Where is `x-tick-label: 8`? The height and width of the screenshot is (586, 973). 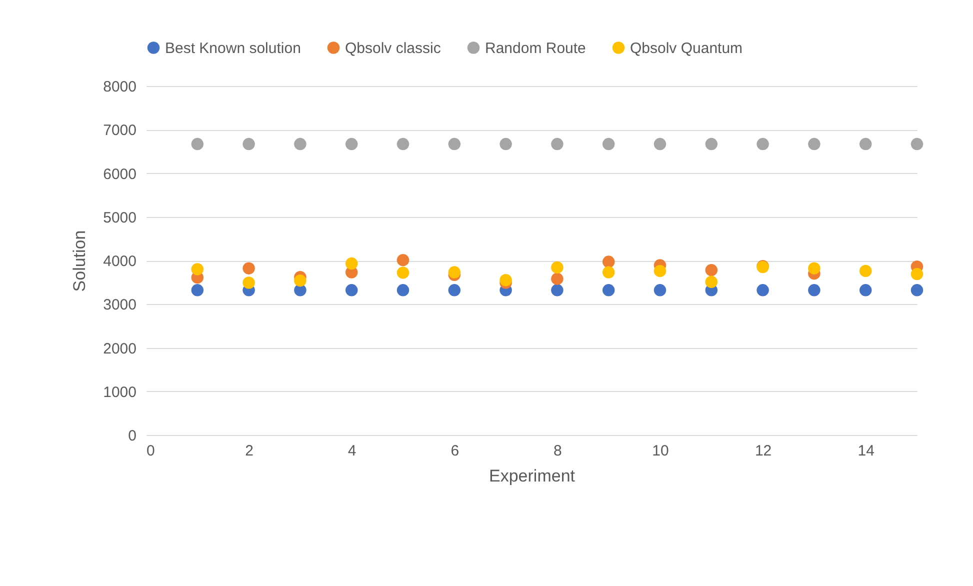 x-tick-label: 8 is located at coordinates (558, 451).